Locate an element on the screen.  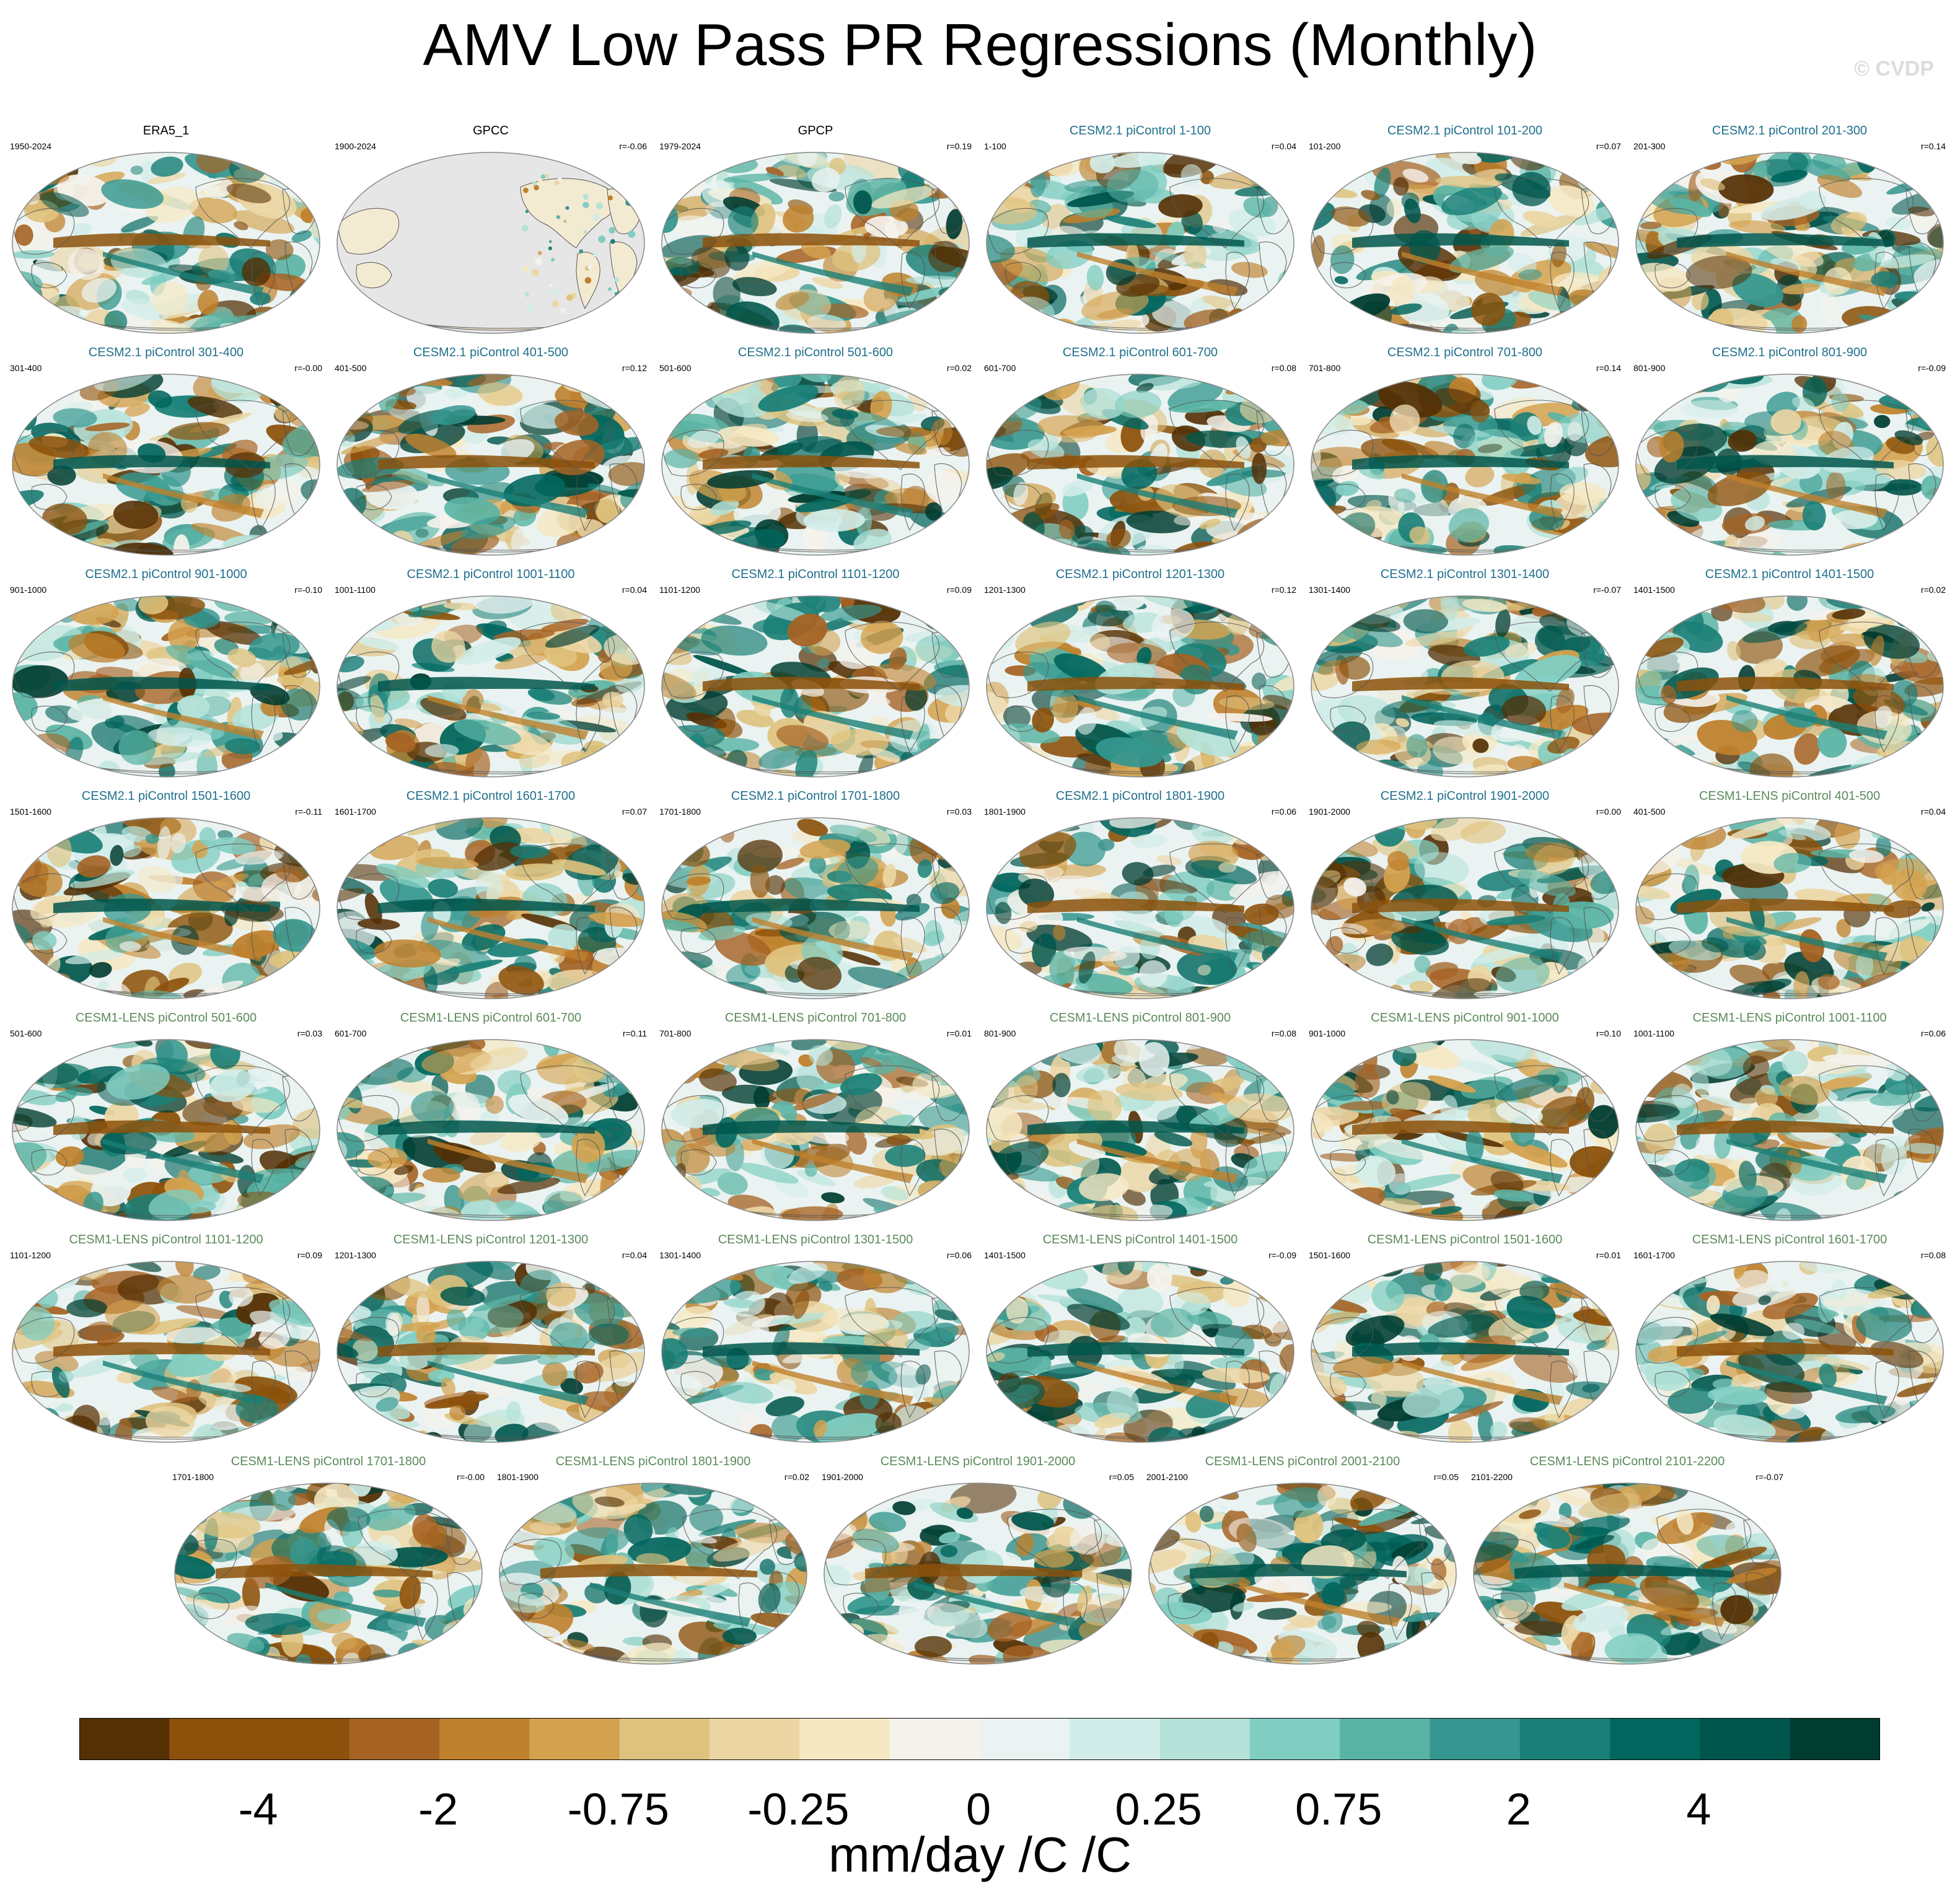
panel-period: 1701-1800 is located at coordinates (680, 812).